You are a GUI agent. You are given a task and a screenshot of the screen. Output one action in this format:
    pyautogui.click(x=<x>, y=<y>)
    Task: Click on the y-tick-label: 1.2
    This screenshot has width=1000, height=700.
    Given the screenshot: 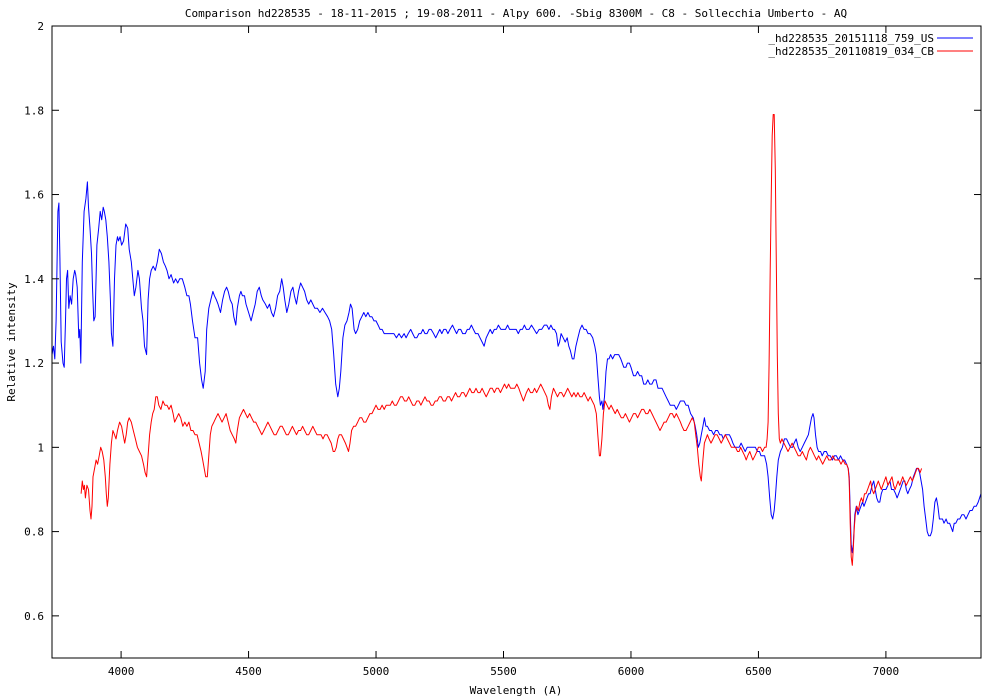 What is the action you would take?
    pyautogui.click(x=34, y=363)
    